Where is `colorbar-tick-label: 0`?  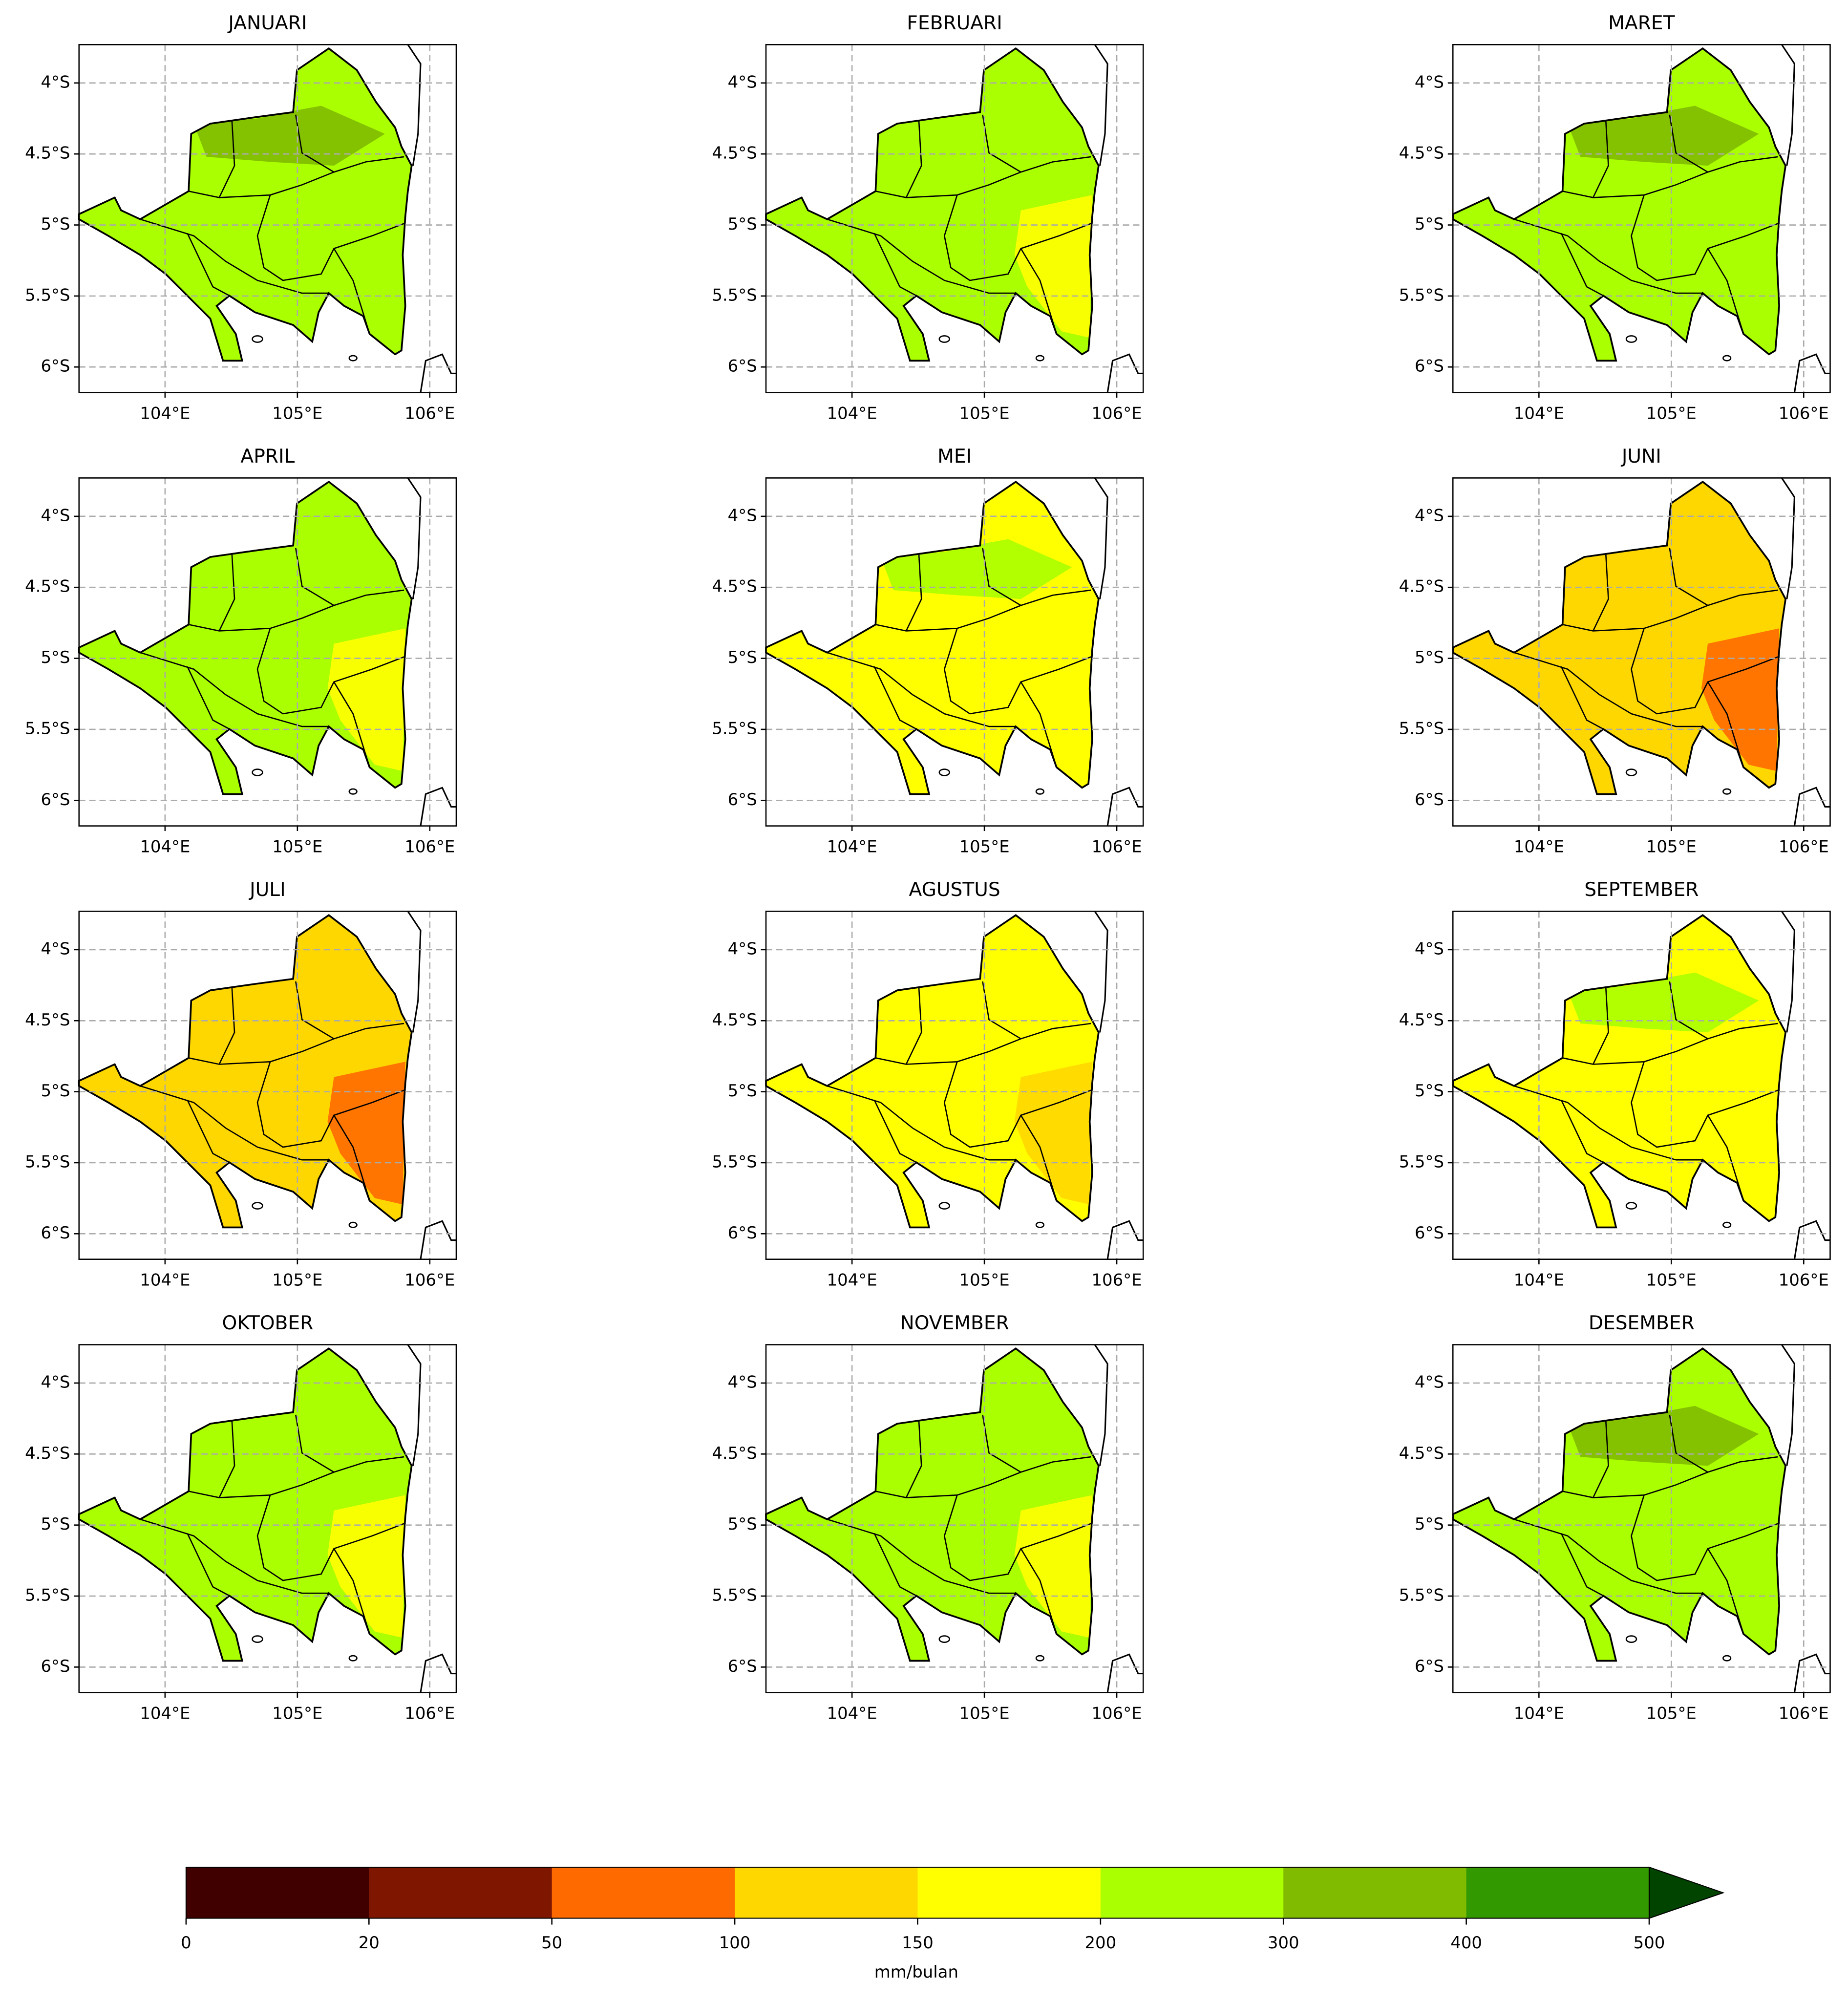
colorbar-tick-label: 0 is located at coordinates (186, 1942).